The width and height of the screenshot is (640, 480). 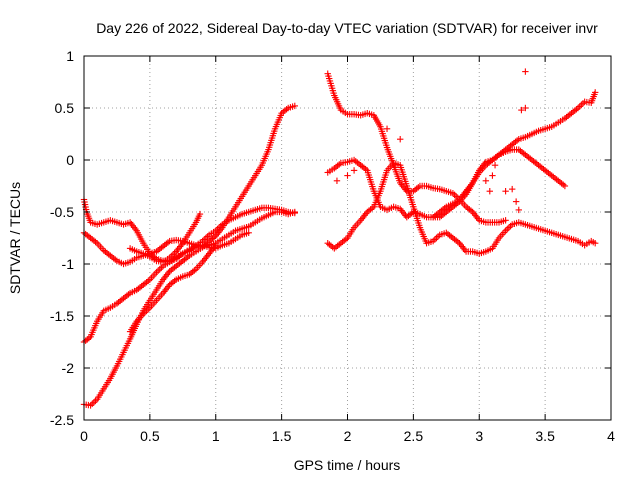 What do you see at coordinates (348, 436) in the screenshot?
I see `x-tick-label: 2` at bounding box center [348, 436].